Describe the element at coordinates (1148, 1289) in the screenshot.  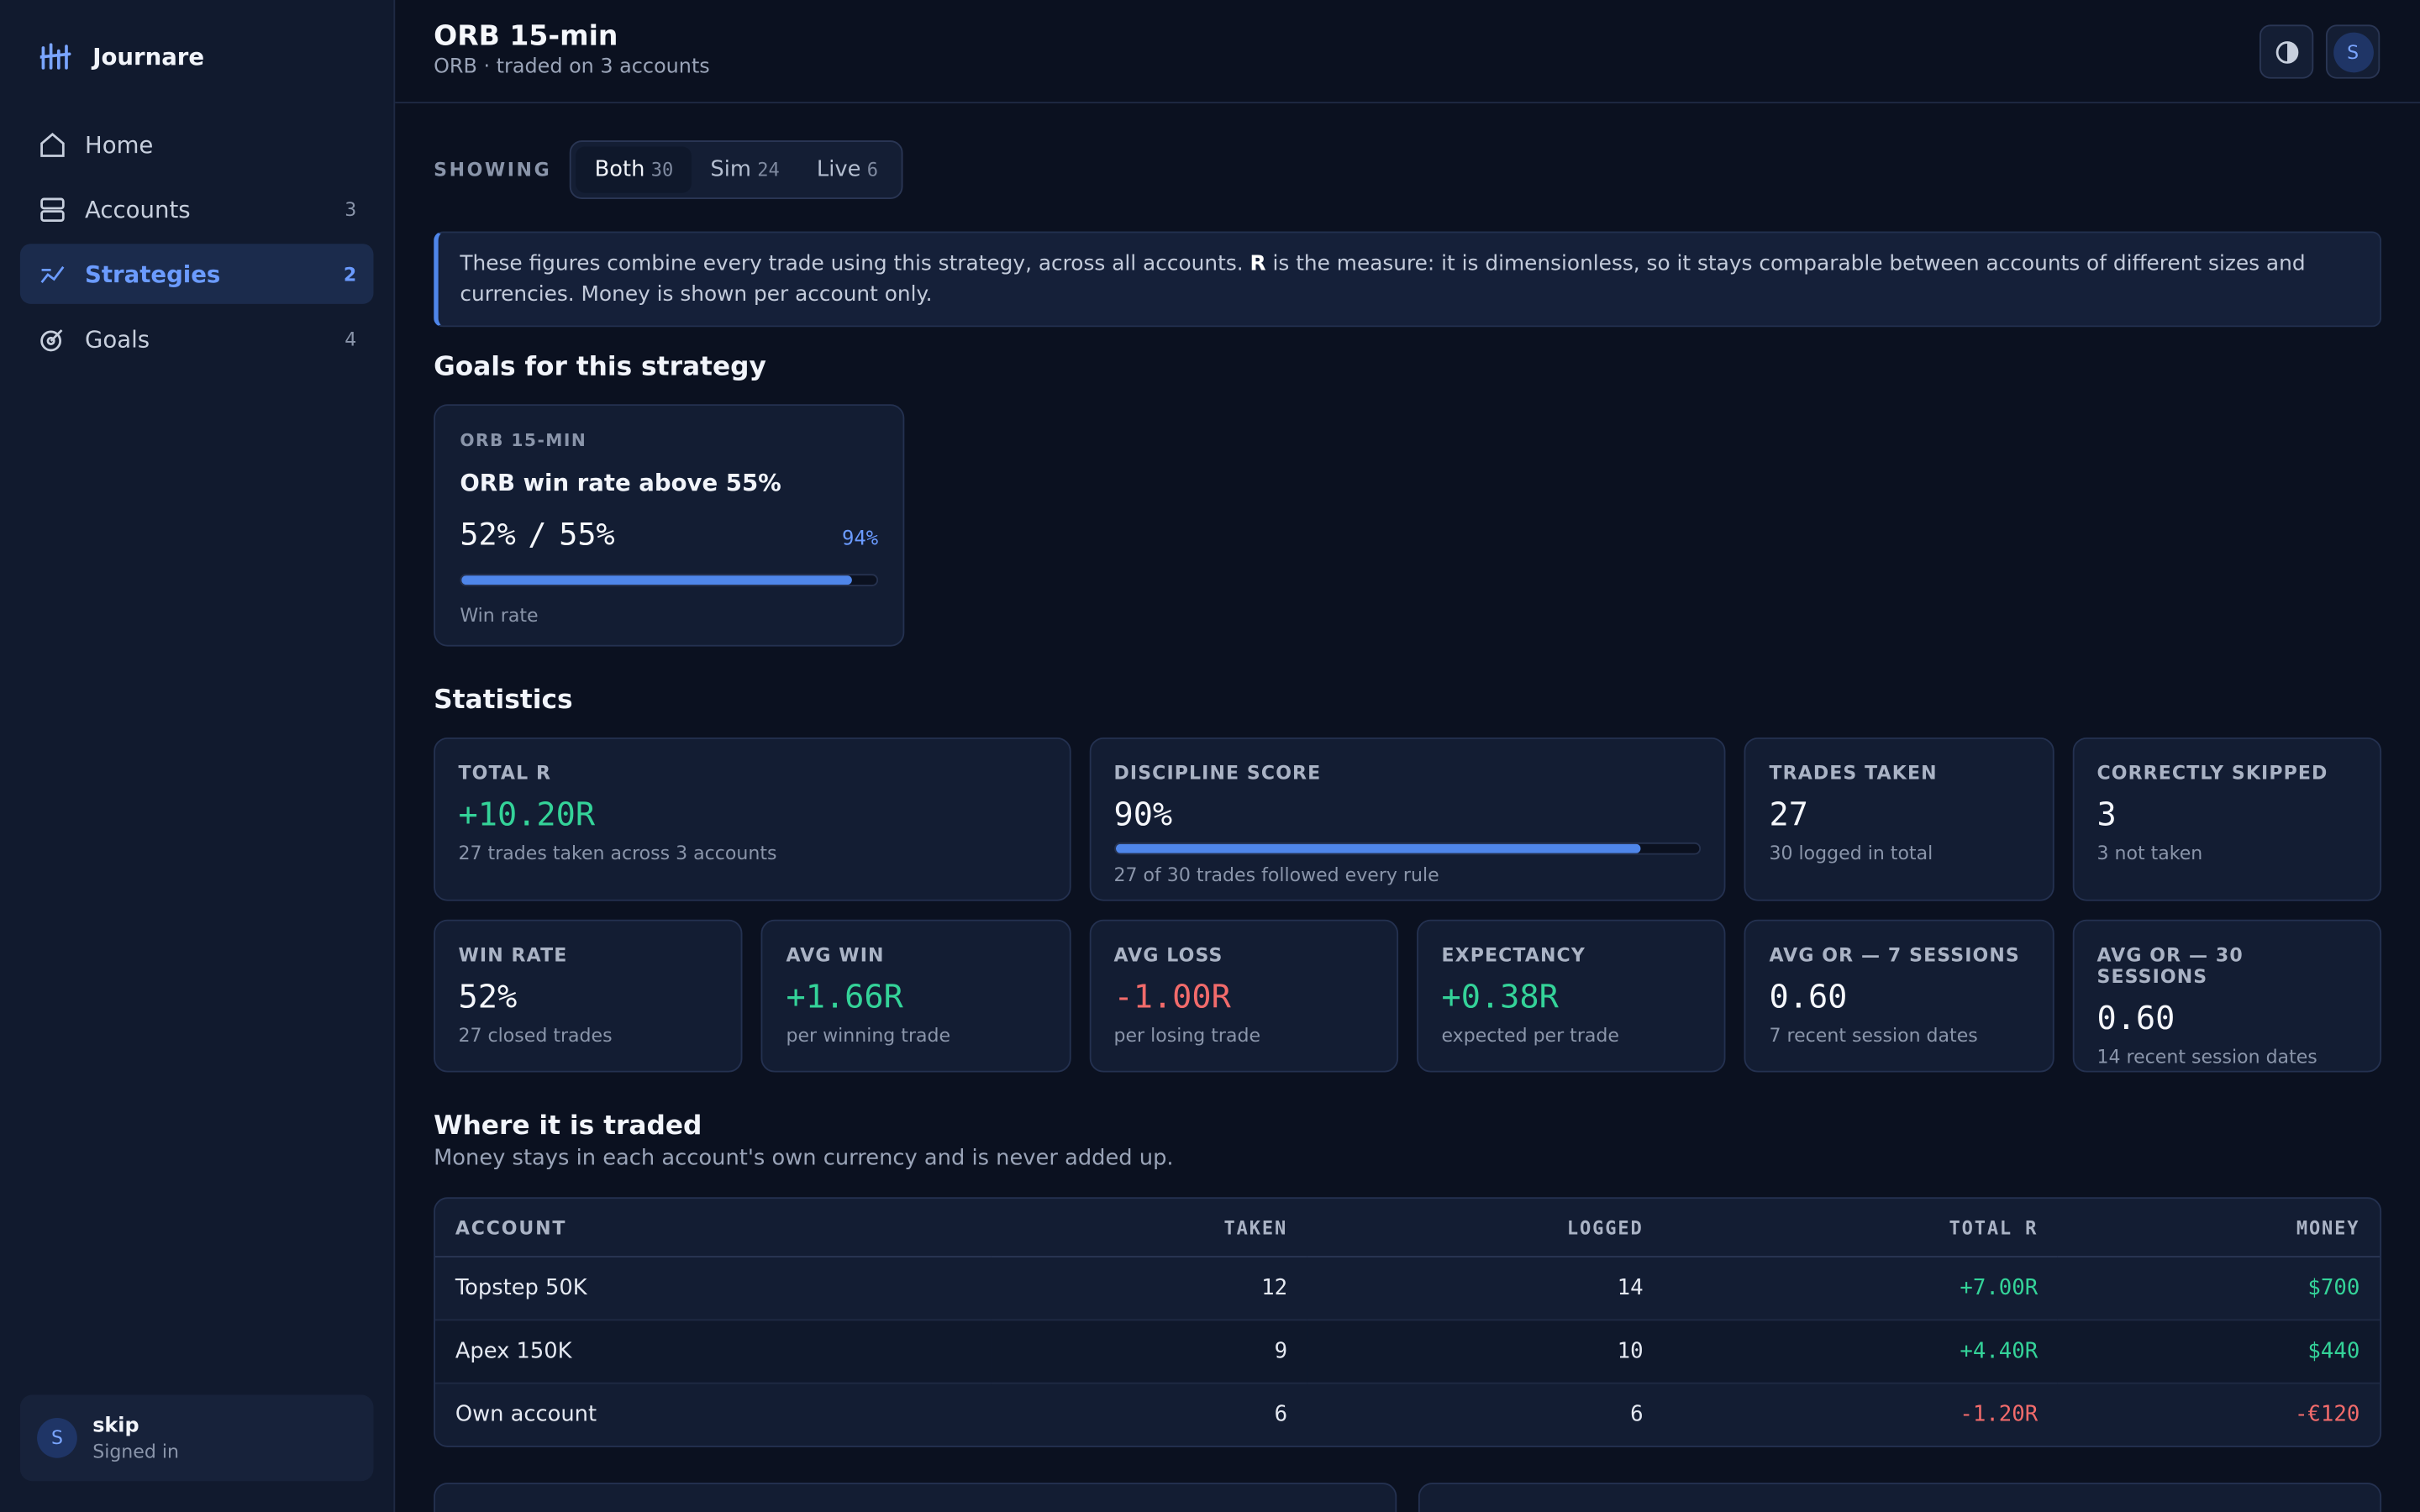
I see `table-cell: 12` at that location.